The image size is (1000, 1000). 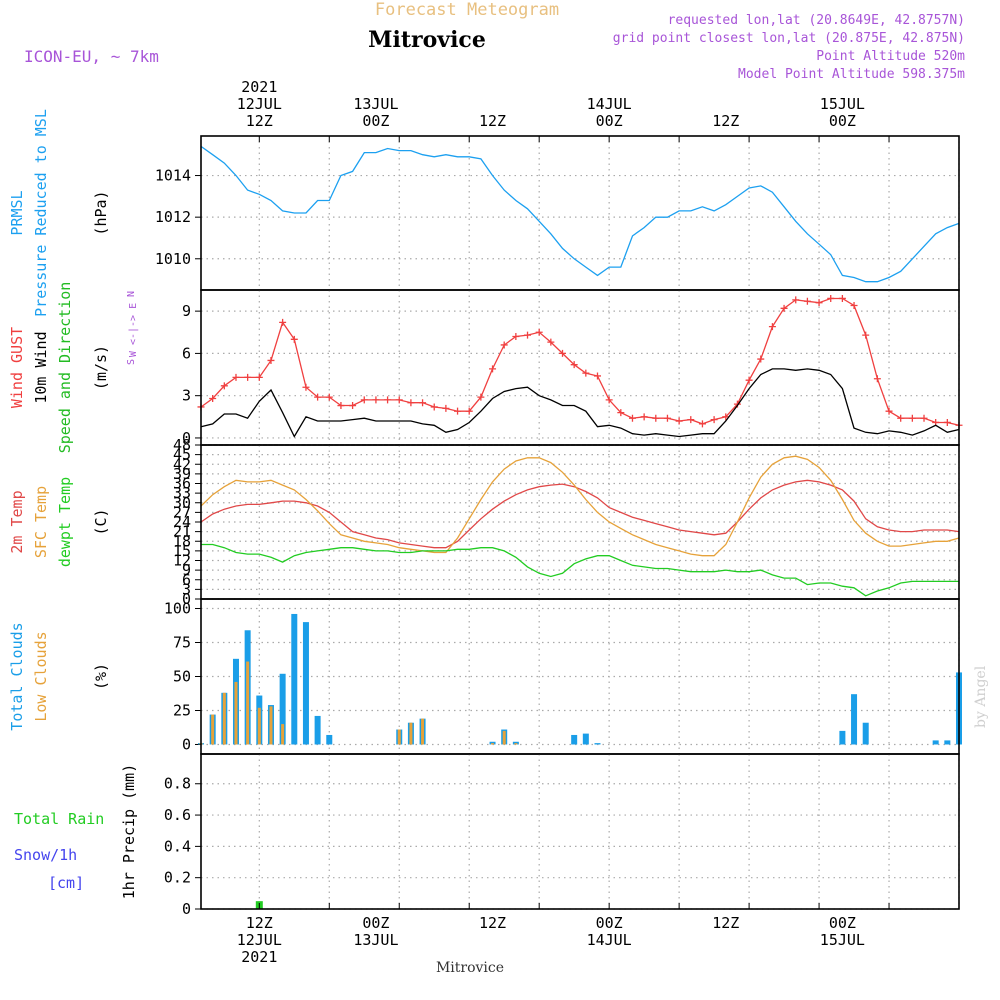 What do you see at coordinates (816, 20) in the screenshot?
I see `requested-coords: requested lon,lat (20.8649E, 42.8757N)` at bounding box center [816, 20].